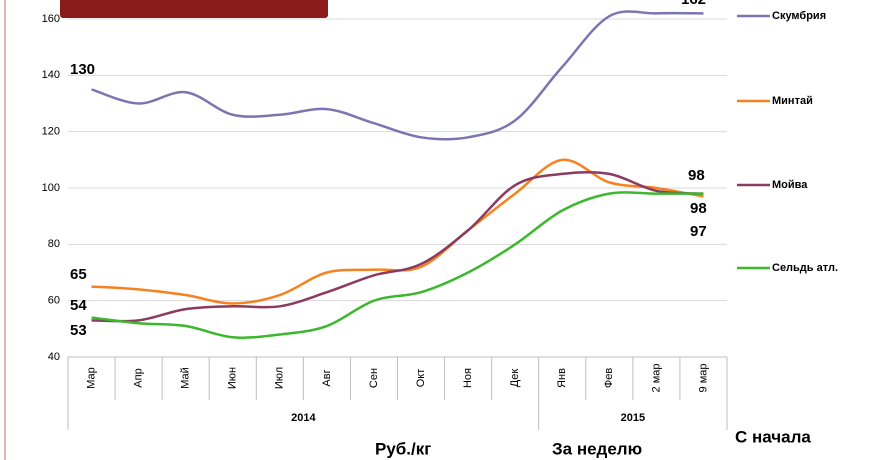 This screenshot has height=460, width=877. I want to click on group-label: 2014, so click(303, 418).